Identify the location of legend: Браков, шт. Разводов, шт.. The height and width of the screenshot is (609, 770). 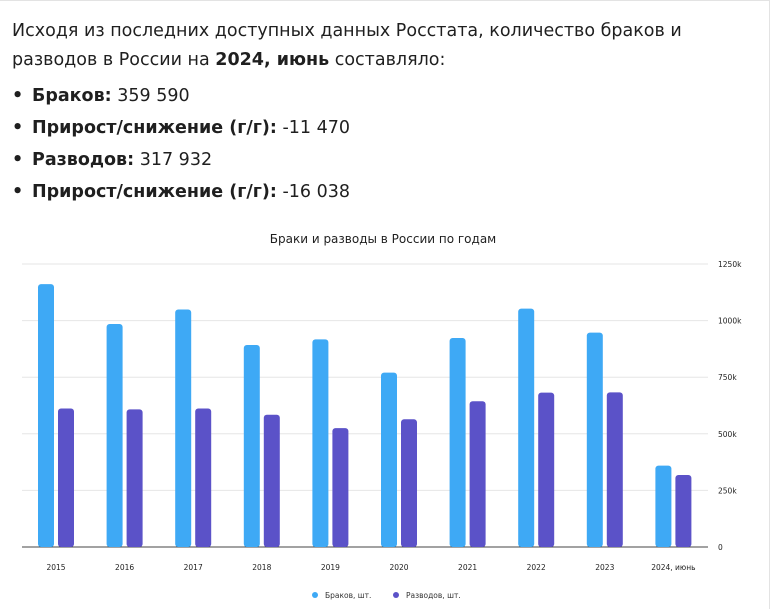
(386, 595).